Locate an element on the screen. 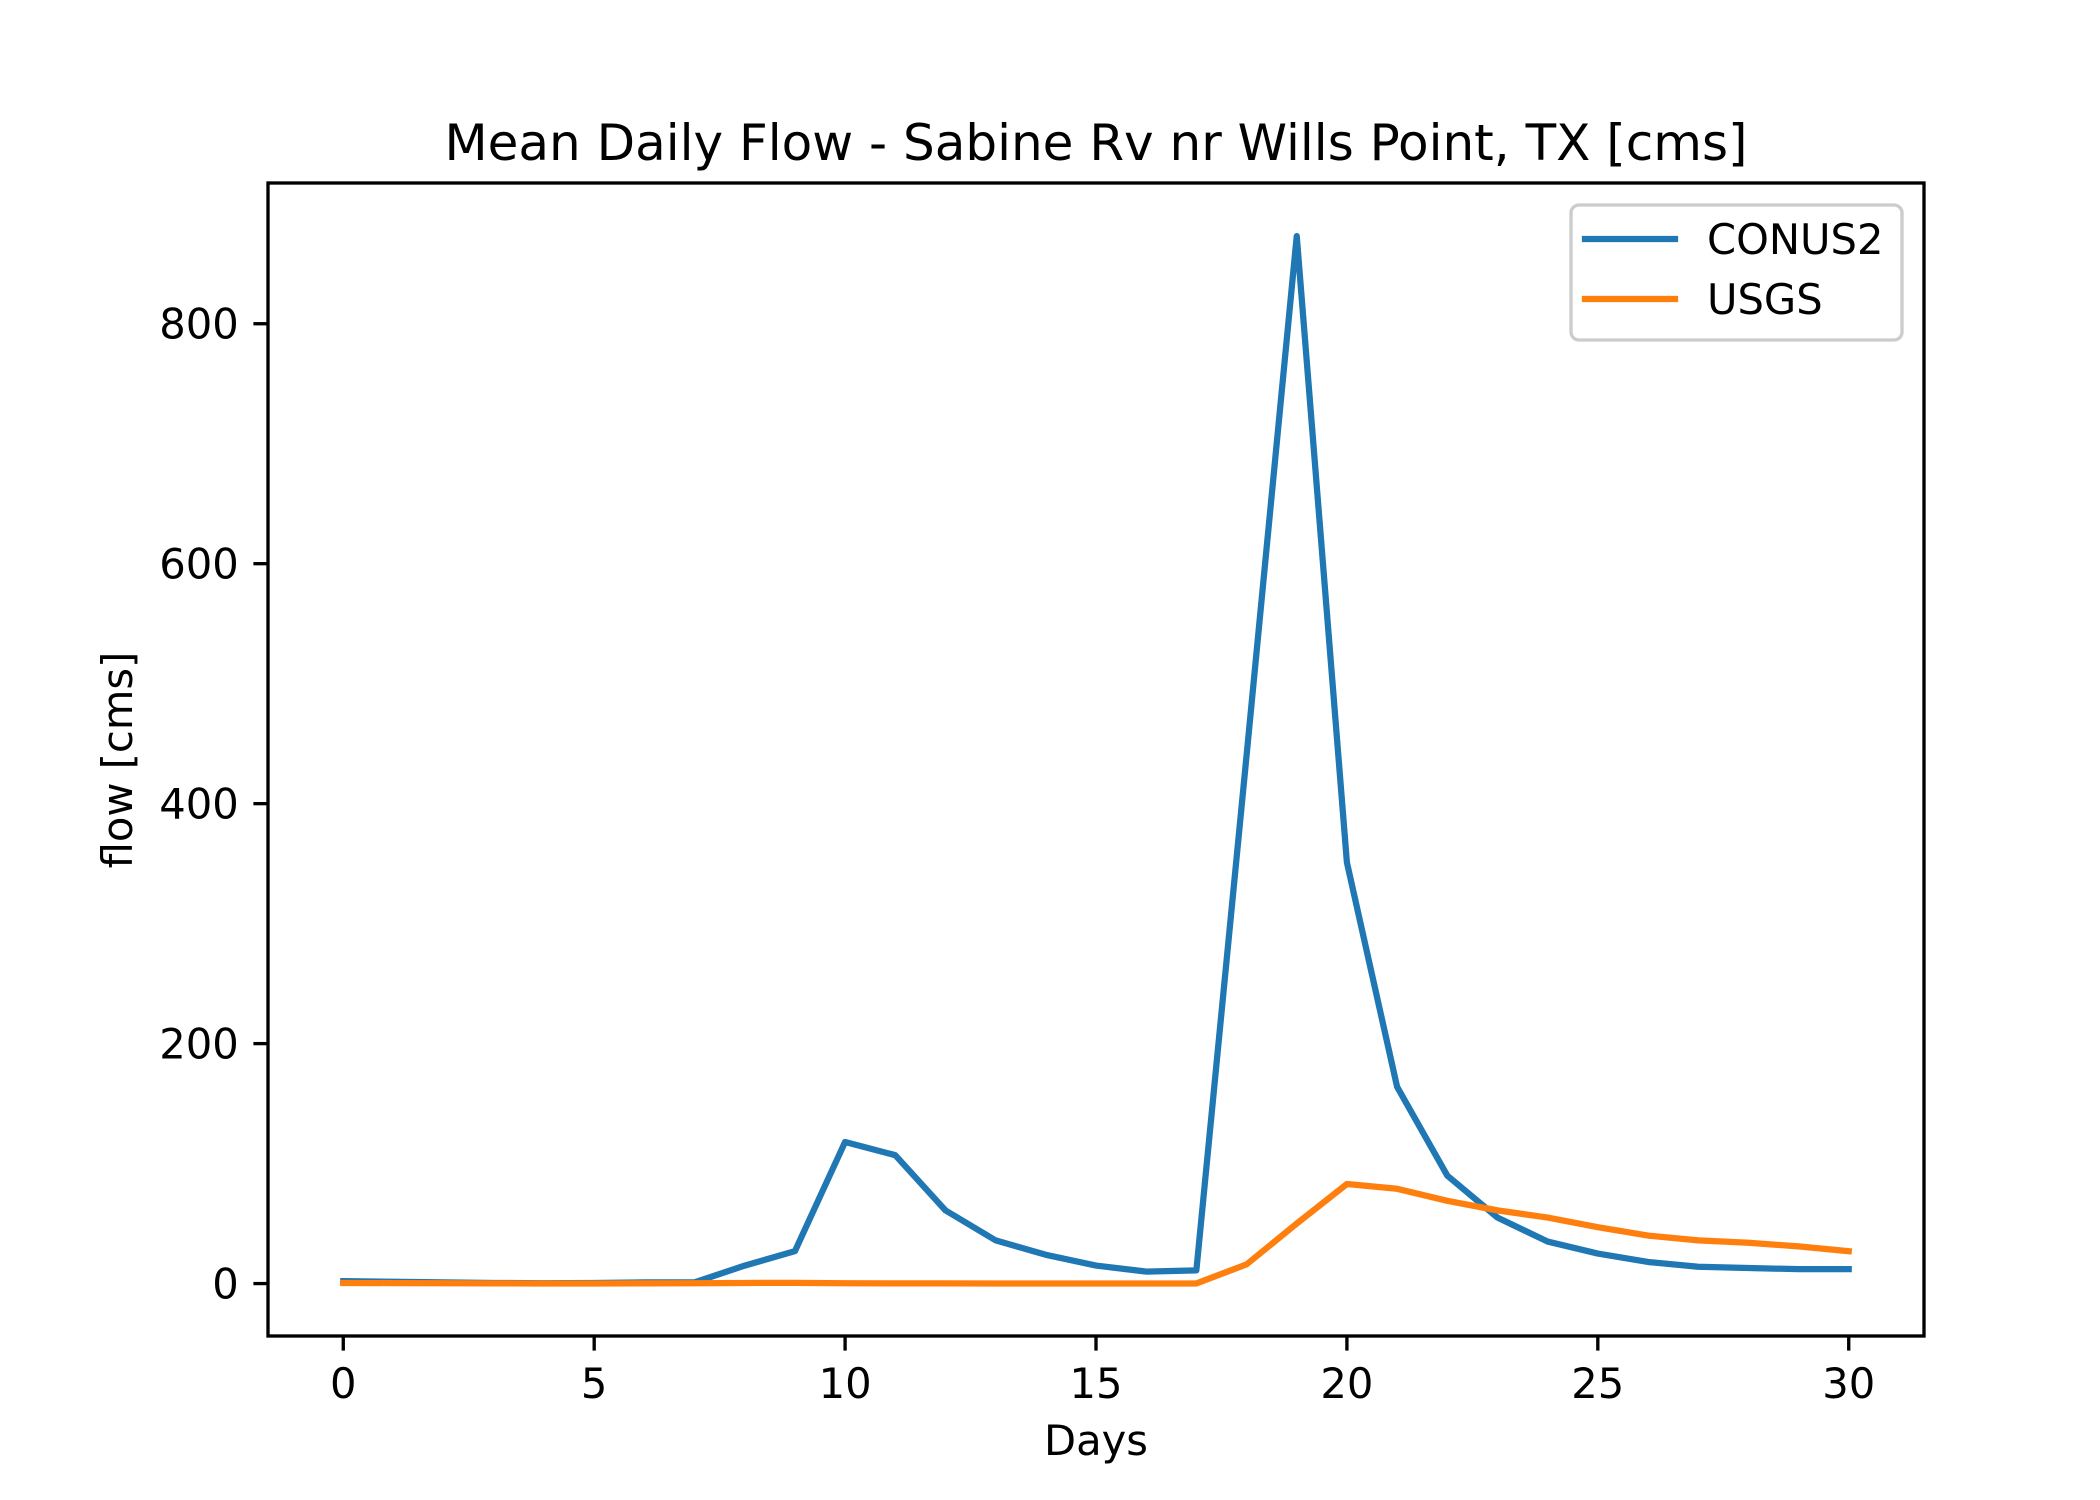 The width and height of the screenshot is (2100, 1500). y-axis: 0 200 400 600 800 is located at coordinates (213, 804).